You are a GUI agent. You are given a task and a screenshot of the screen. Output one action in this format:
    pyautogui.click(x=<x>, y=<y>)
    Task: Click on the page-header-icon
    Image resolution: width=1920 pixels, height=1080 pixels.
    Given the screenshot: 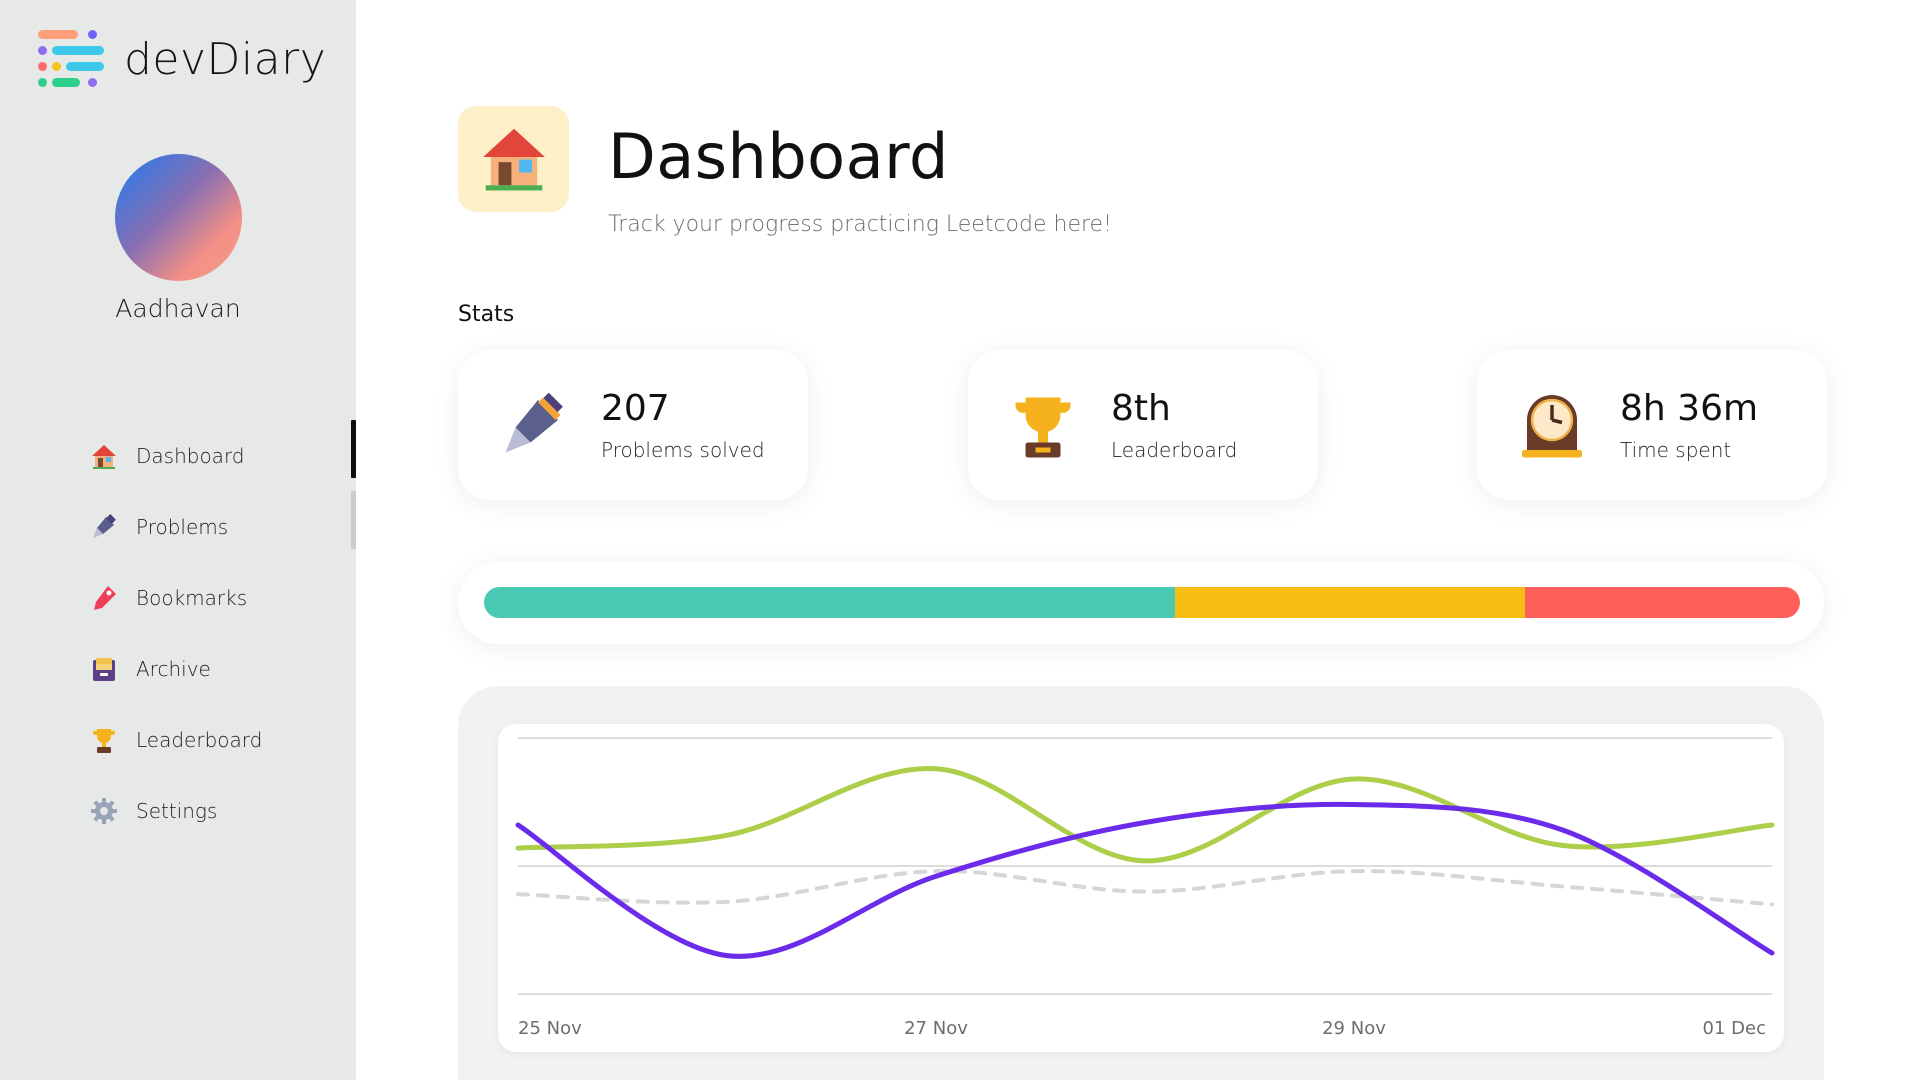 What is the action you would take?
    pyautogui.click(x=513, y=159)
    